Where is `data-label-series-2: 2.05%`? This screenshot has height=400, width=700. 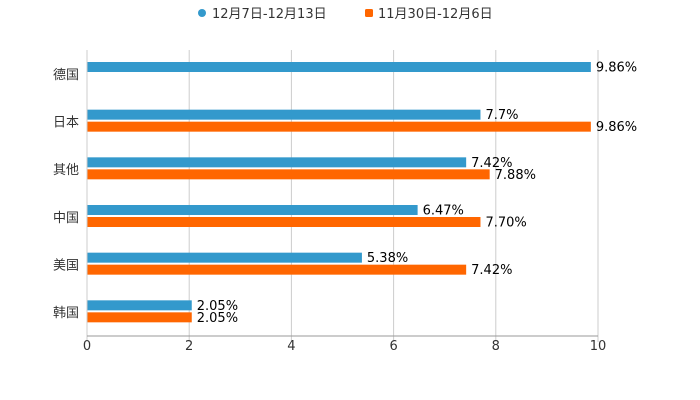
data-label-series-2: 2.05% is located at coordinates (217, 318).